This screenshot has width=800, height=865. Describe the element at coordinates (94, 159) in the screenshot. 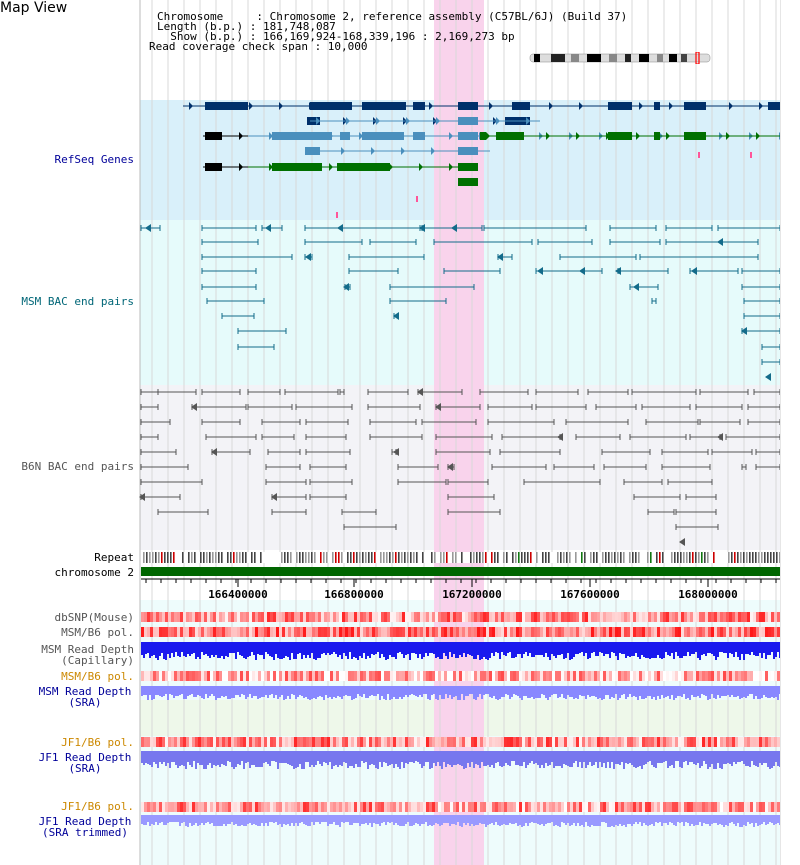

I see `track-label-refseq: RefSeq Genes` at that location.